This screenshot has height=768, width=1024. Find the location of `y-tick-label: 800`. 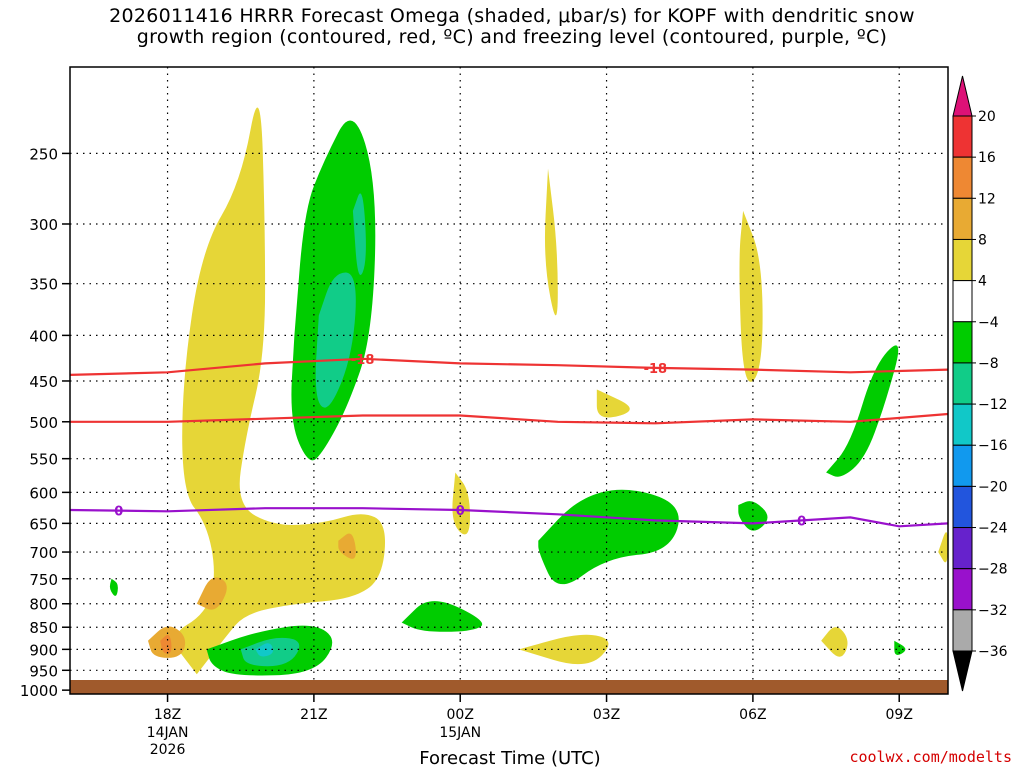

y-tick-label: 800 is located at coordinates (43, 605).